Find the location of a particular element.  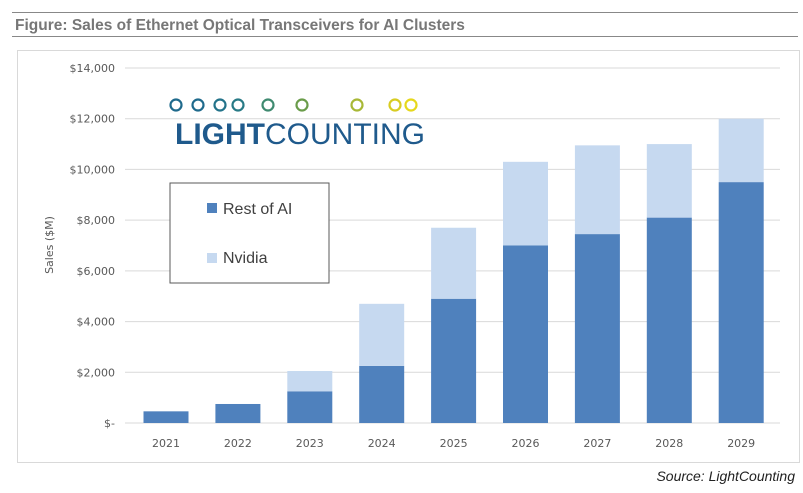

legend-swatch-nvidia is located at coordinates (212, 258).